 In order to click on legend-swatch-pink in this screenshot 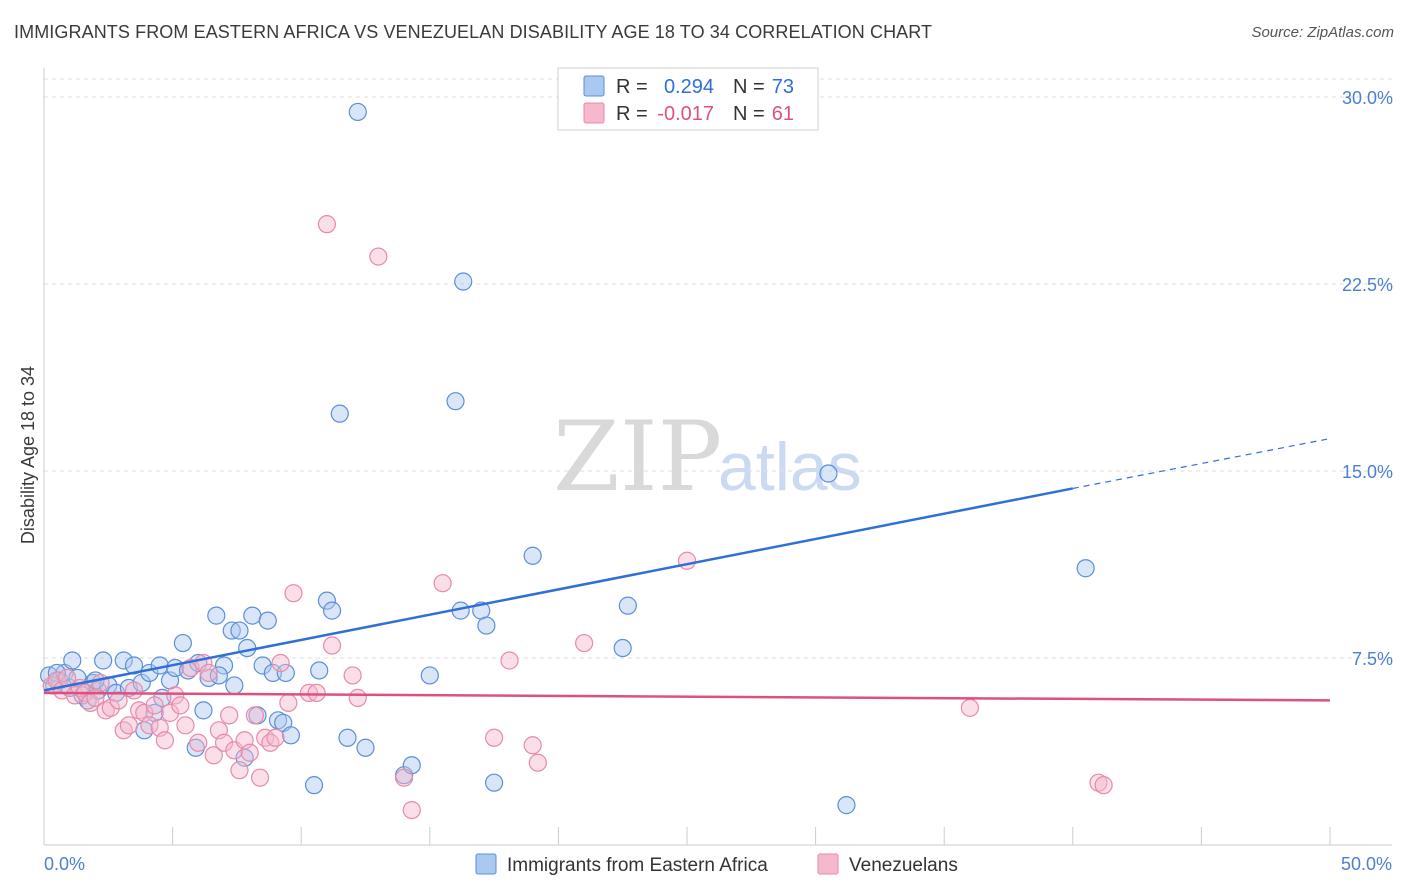, I will do `click(594, 113)`.